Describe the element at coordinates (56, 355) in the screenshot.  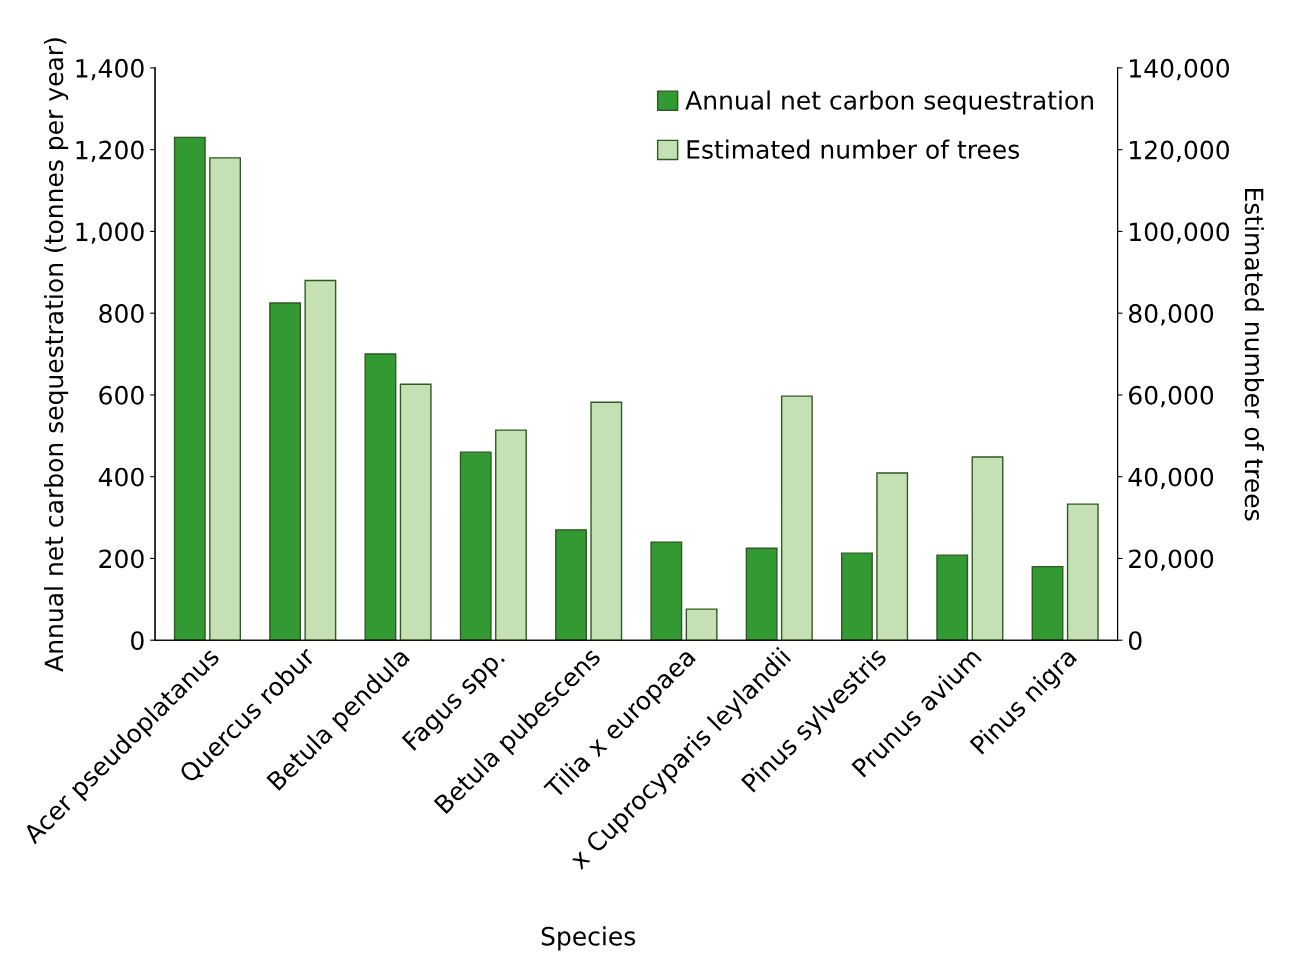
I see `y-axis-title: Annual net carbon sequestration (tonnes per year)` at that location.